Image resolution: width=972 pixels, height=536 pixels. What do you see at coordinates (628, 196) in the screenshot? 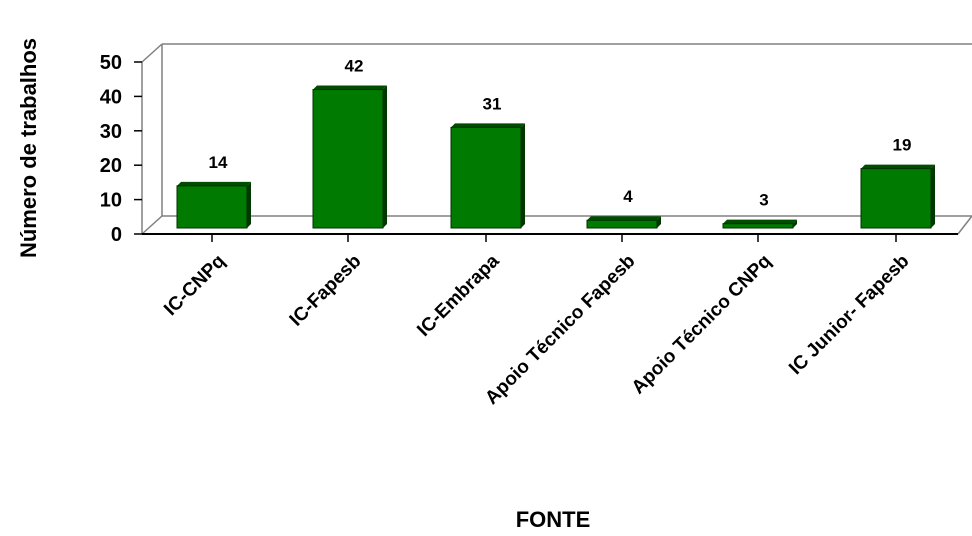
I see `data-label: 4` at bounding box center [628, 196].